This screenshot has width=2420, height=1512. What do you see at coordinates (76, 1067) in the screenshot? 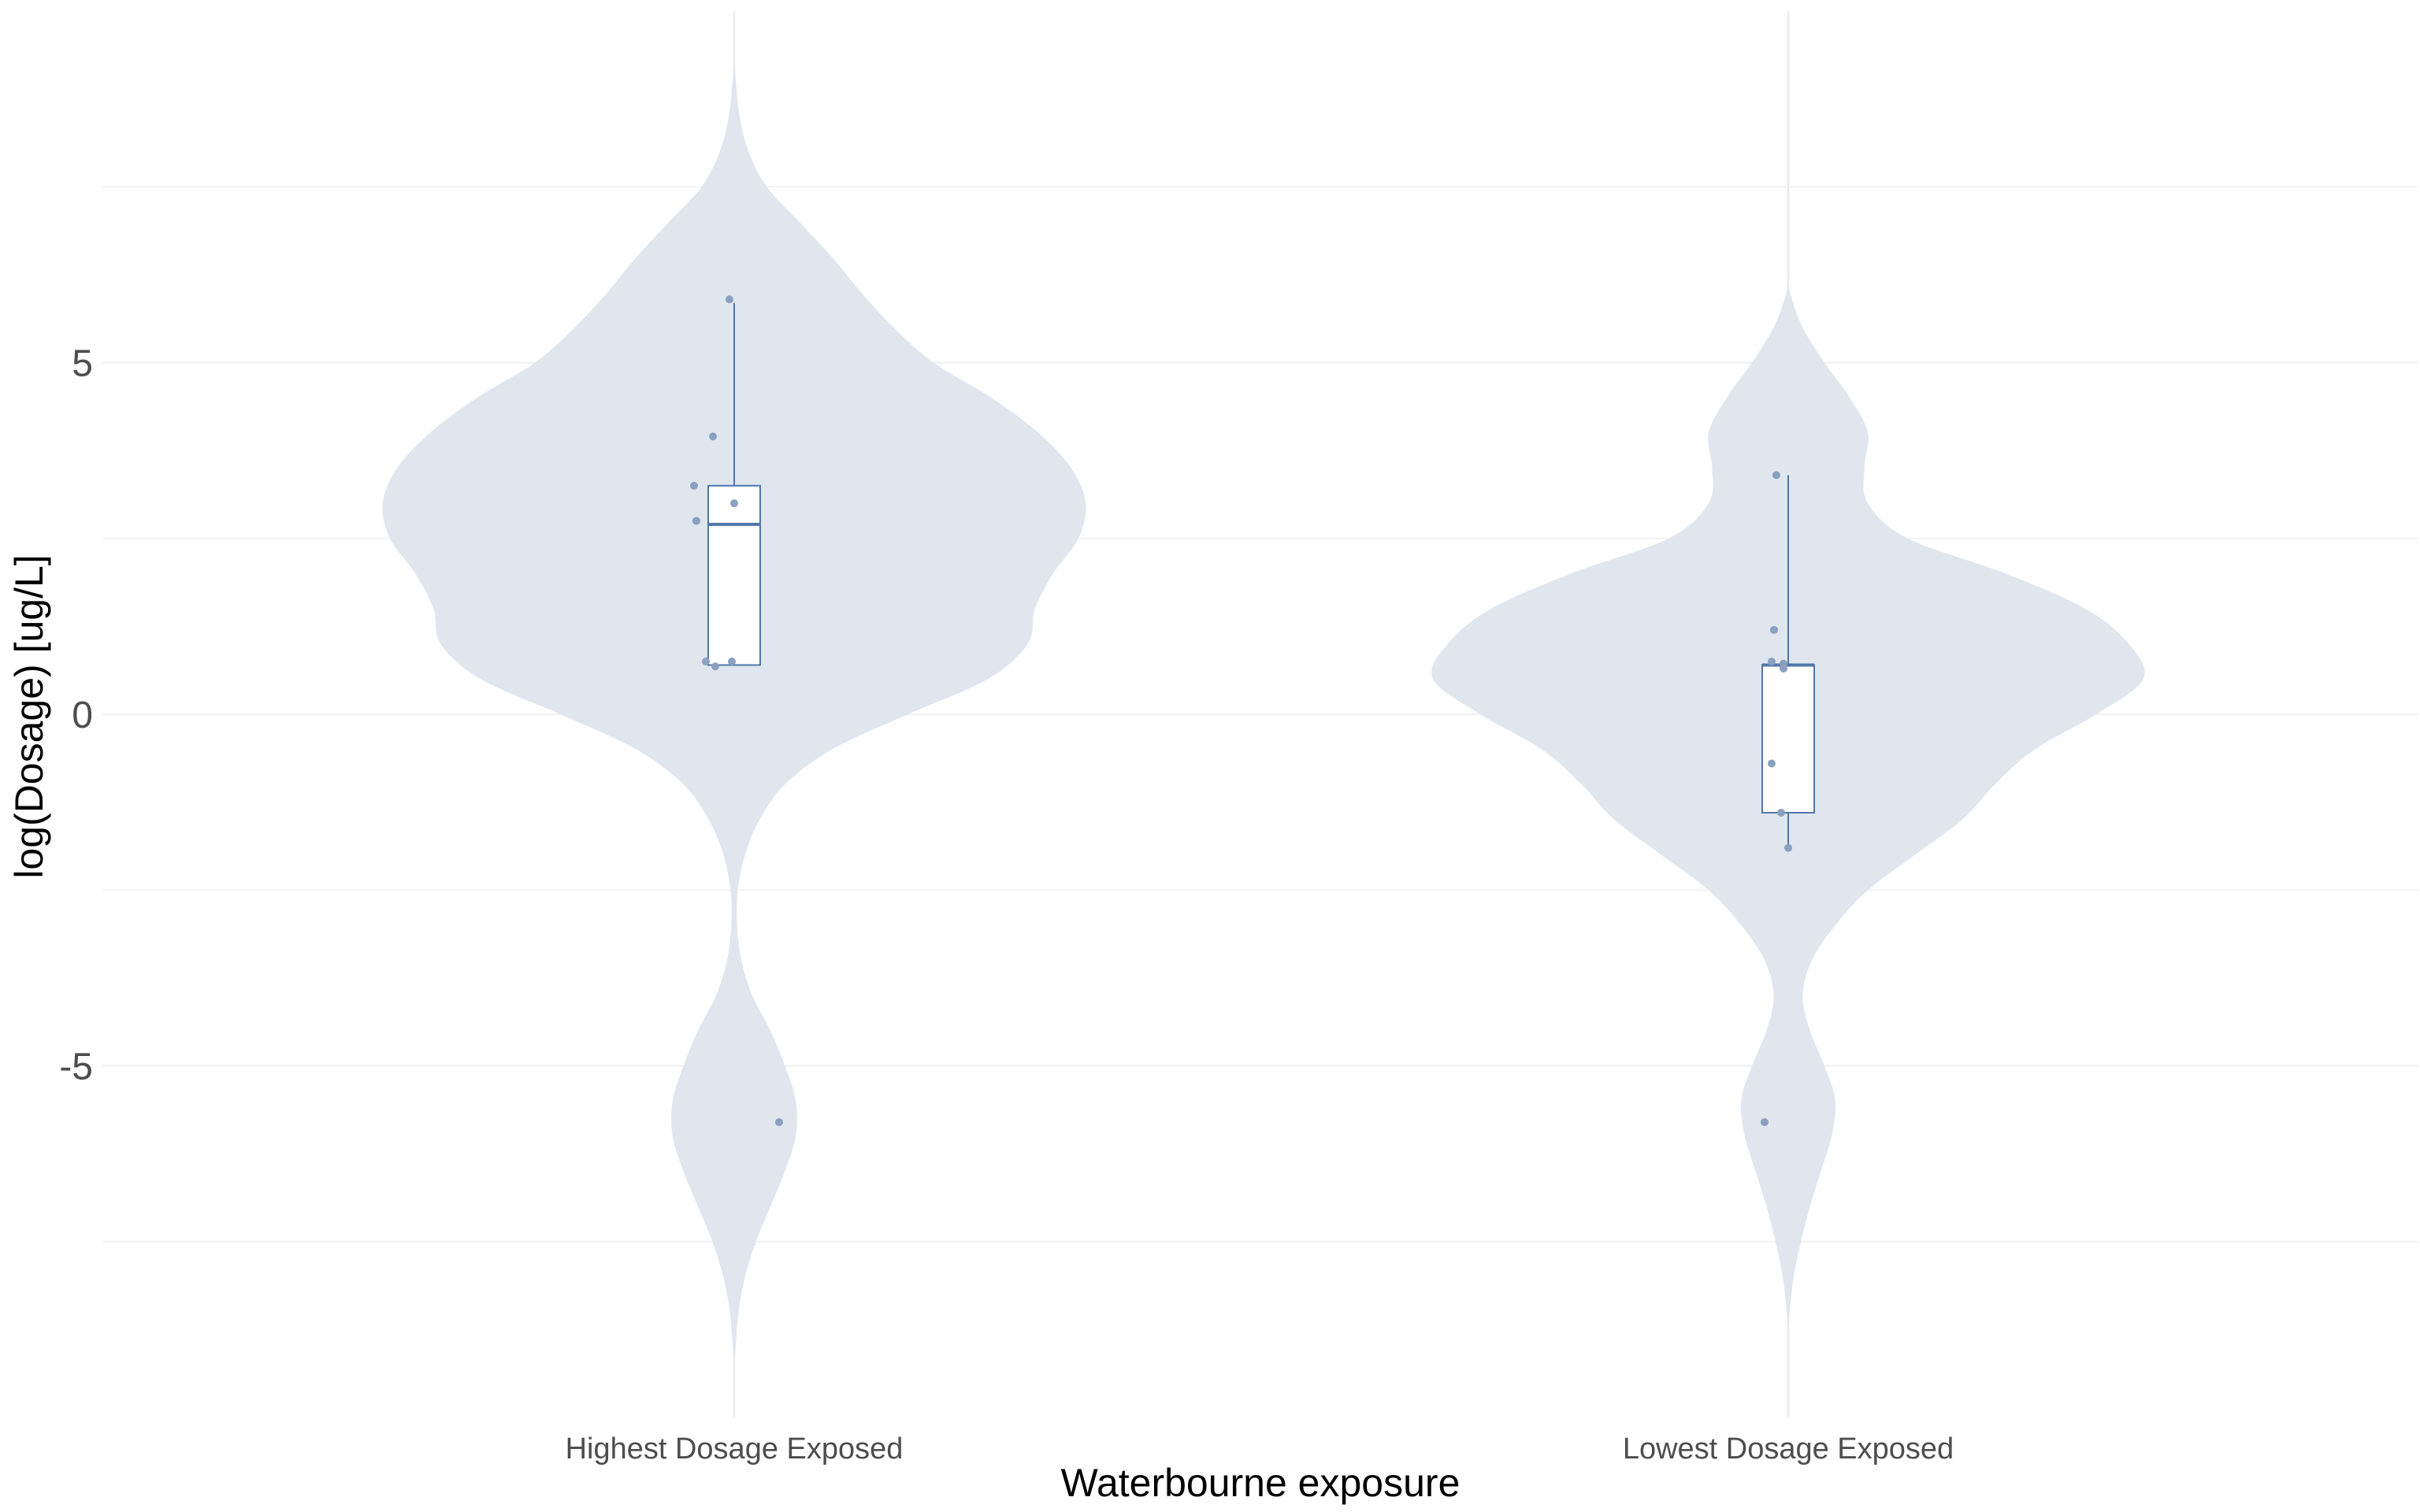
I see `y-tick-label: -5` at bounding box center [76, 1067].